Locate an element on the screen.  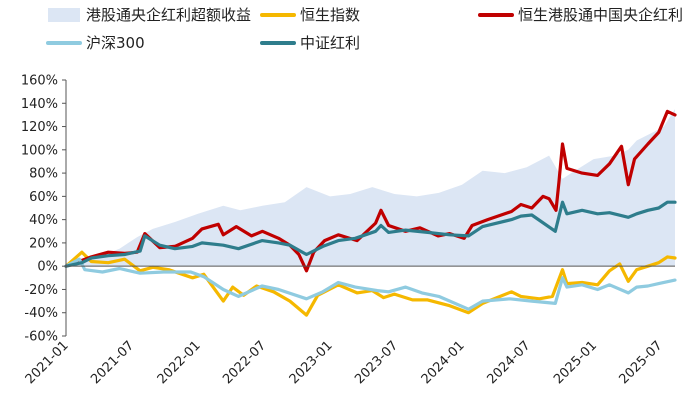
y-tick-label: 60% is located at coordinates (43, 197).